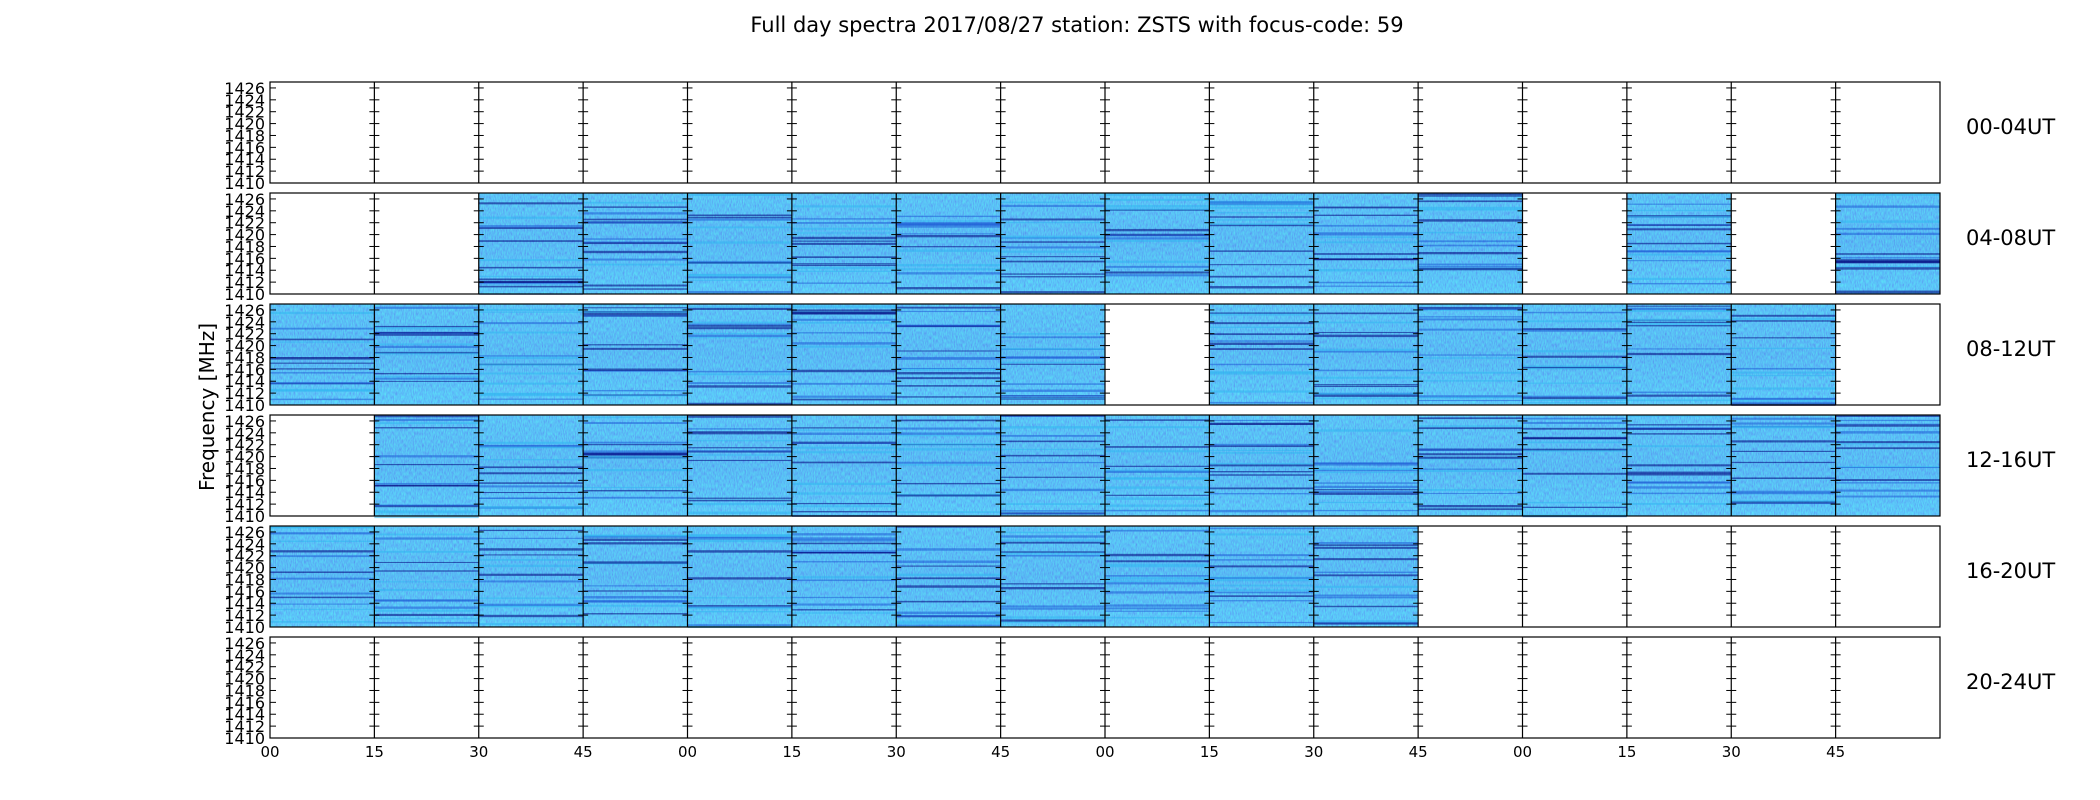  What do you see at coordinates (1052, 752) in the screenshot?
I see `x-axis: 00 15 30 45 00 15 30 45 00 15 30 45 00 15 30 45` at bounding box center [1052, 752].